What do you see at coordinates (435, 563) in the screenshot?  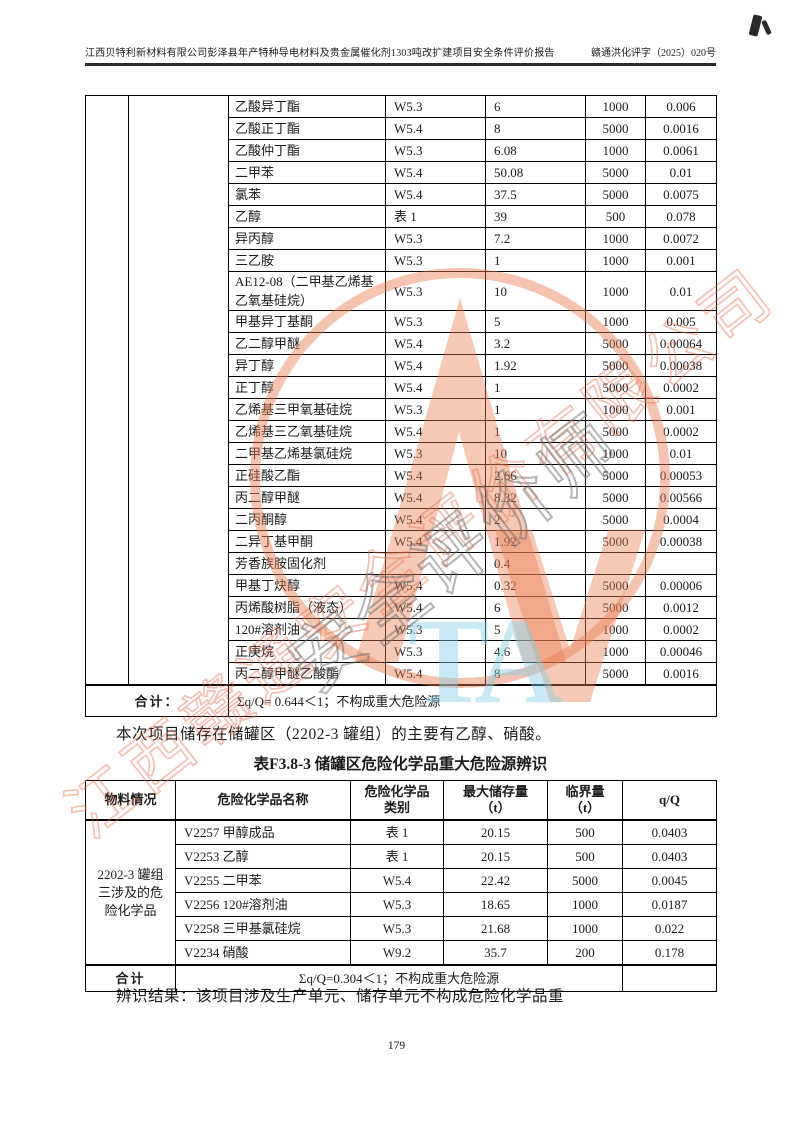 I see `hazard-class` at bounding box center [435, 563].